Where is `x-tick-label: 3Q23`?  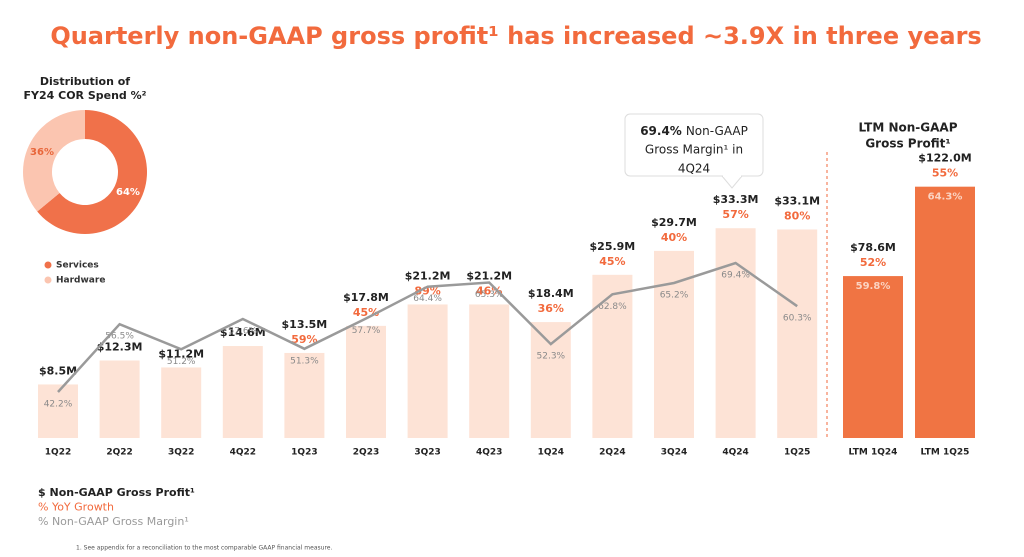
x-tick-label: 3Q23 is located at coordinates (427, 453).